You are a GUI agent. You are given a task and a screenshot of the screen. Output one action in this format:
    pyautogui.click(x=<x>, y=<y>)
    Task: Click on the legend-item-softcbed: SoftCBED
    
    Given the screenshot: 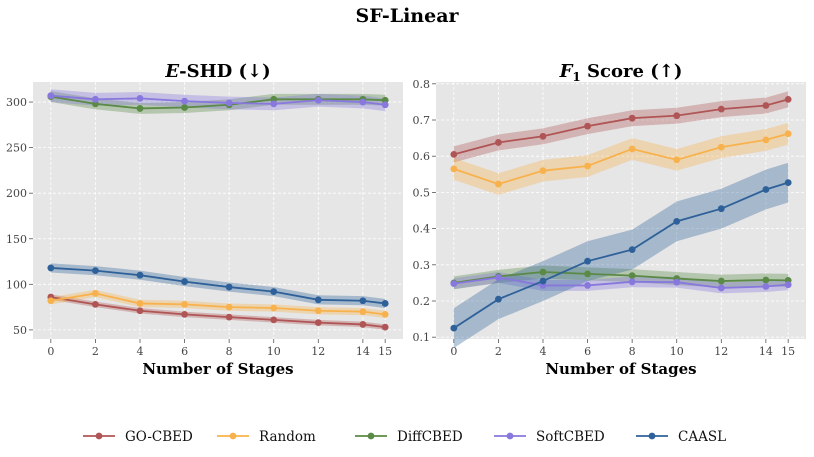 What is the action you would take?
    pyautogui.click(x=549, y=437)
    